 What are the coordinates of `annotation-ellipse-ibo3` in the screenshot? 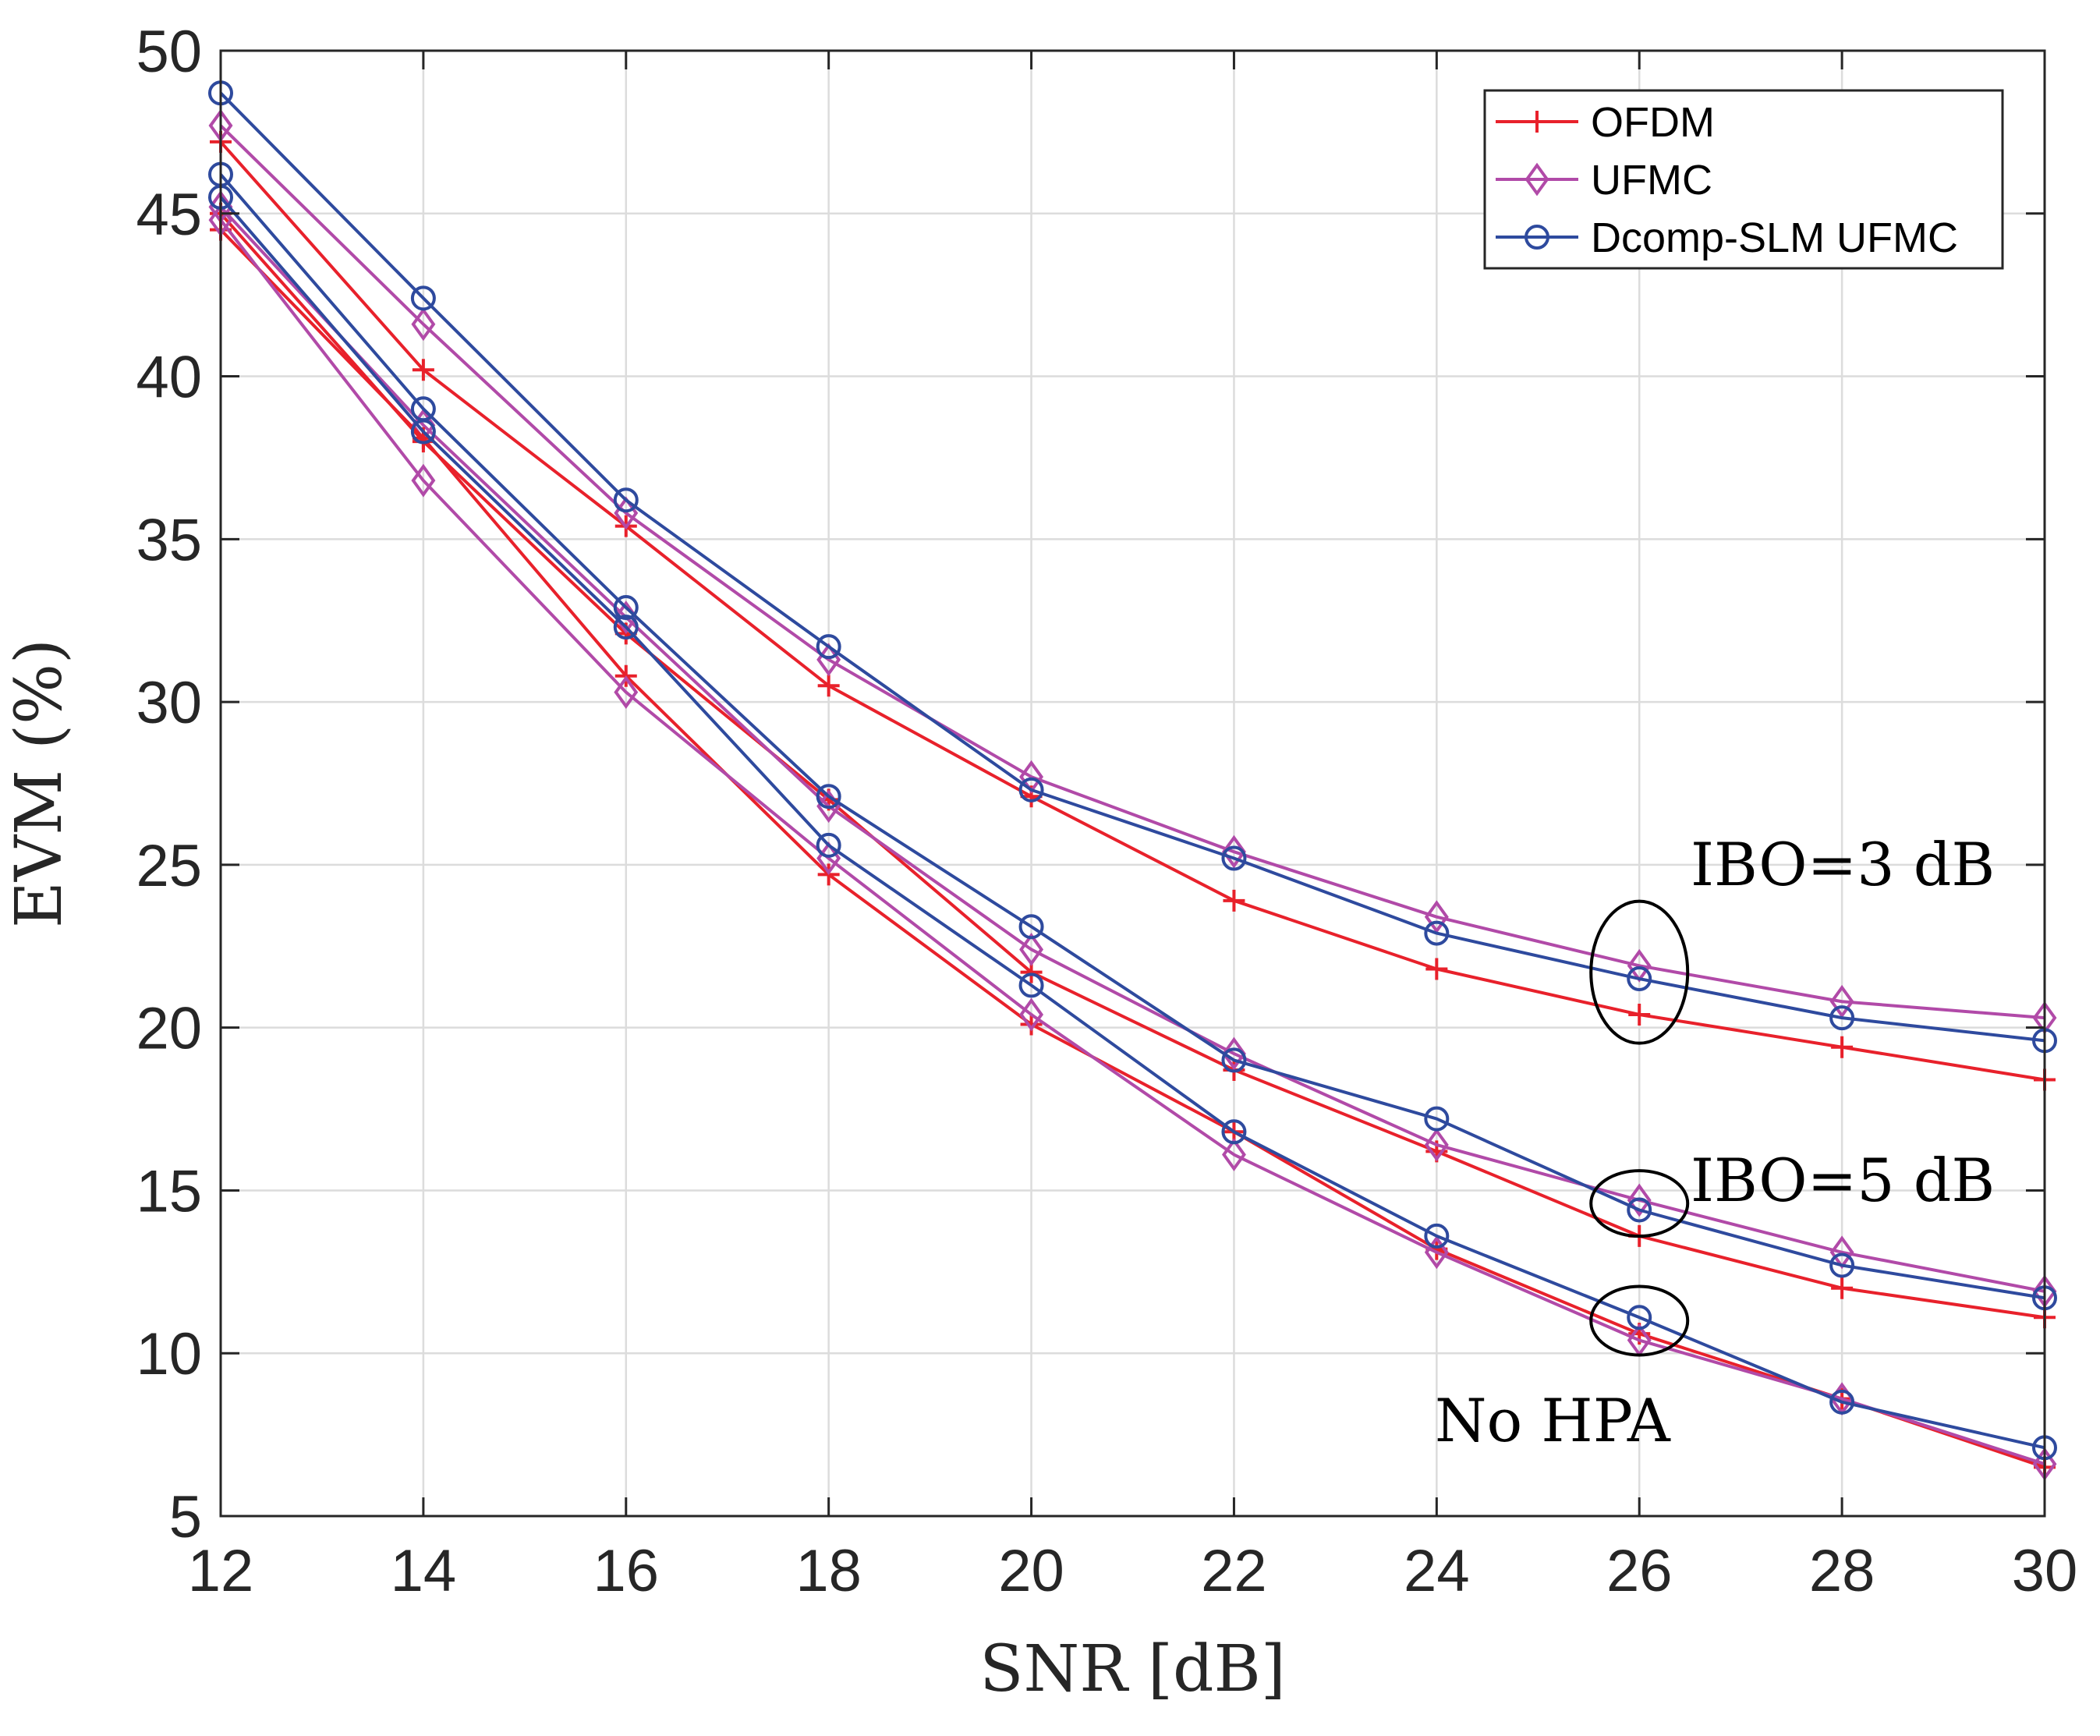 It's located at (1639, 972).